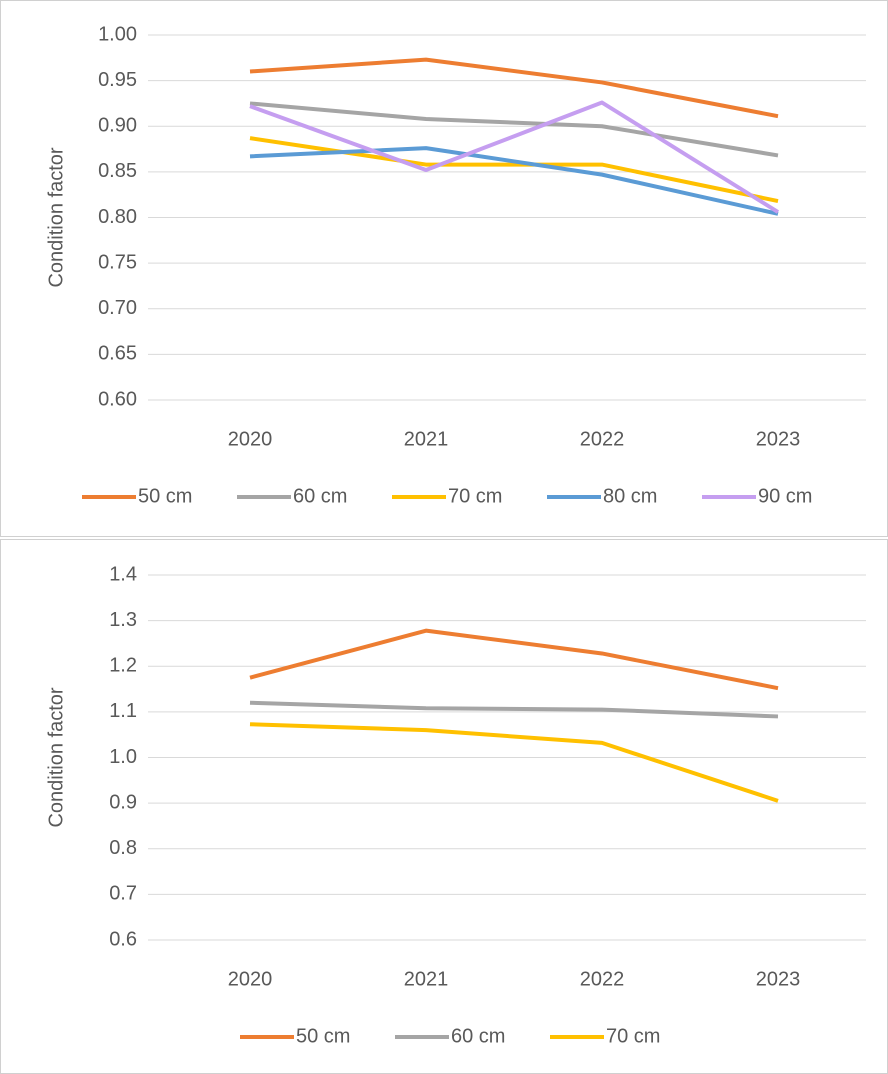 Image resolution: width=888 pixels, height=1074 pixels. I want to click on y-tick-label: 0.65, so click(117, 354).